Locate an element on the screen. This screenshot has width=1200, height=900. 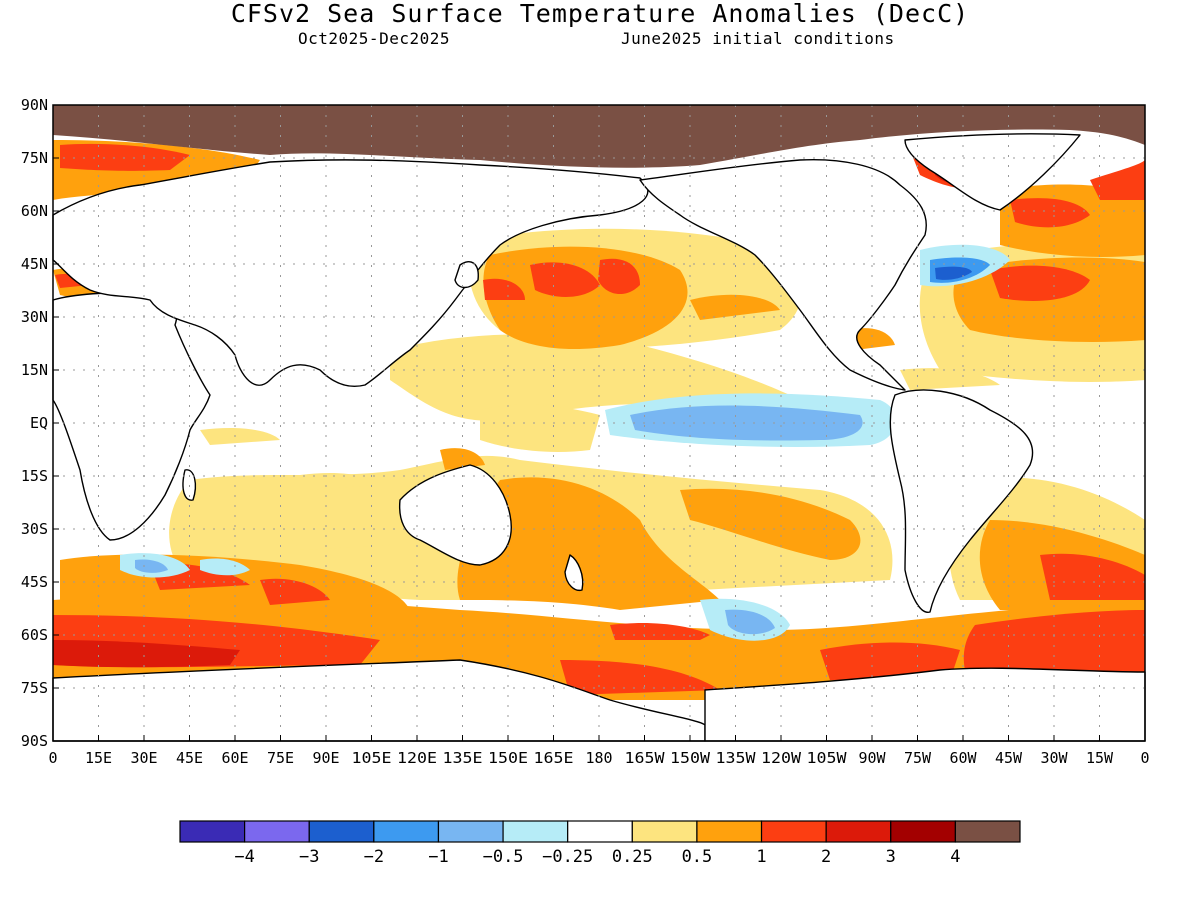
antarctica is located at coordinates (379, 700).